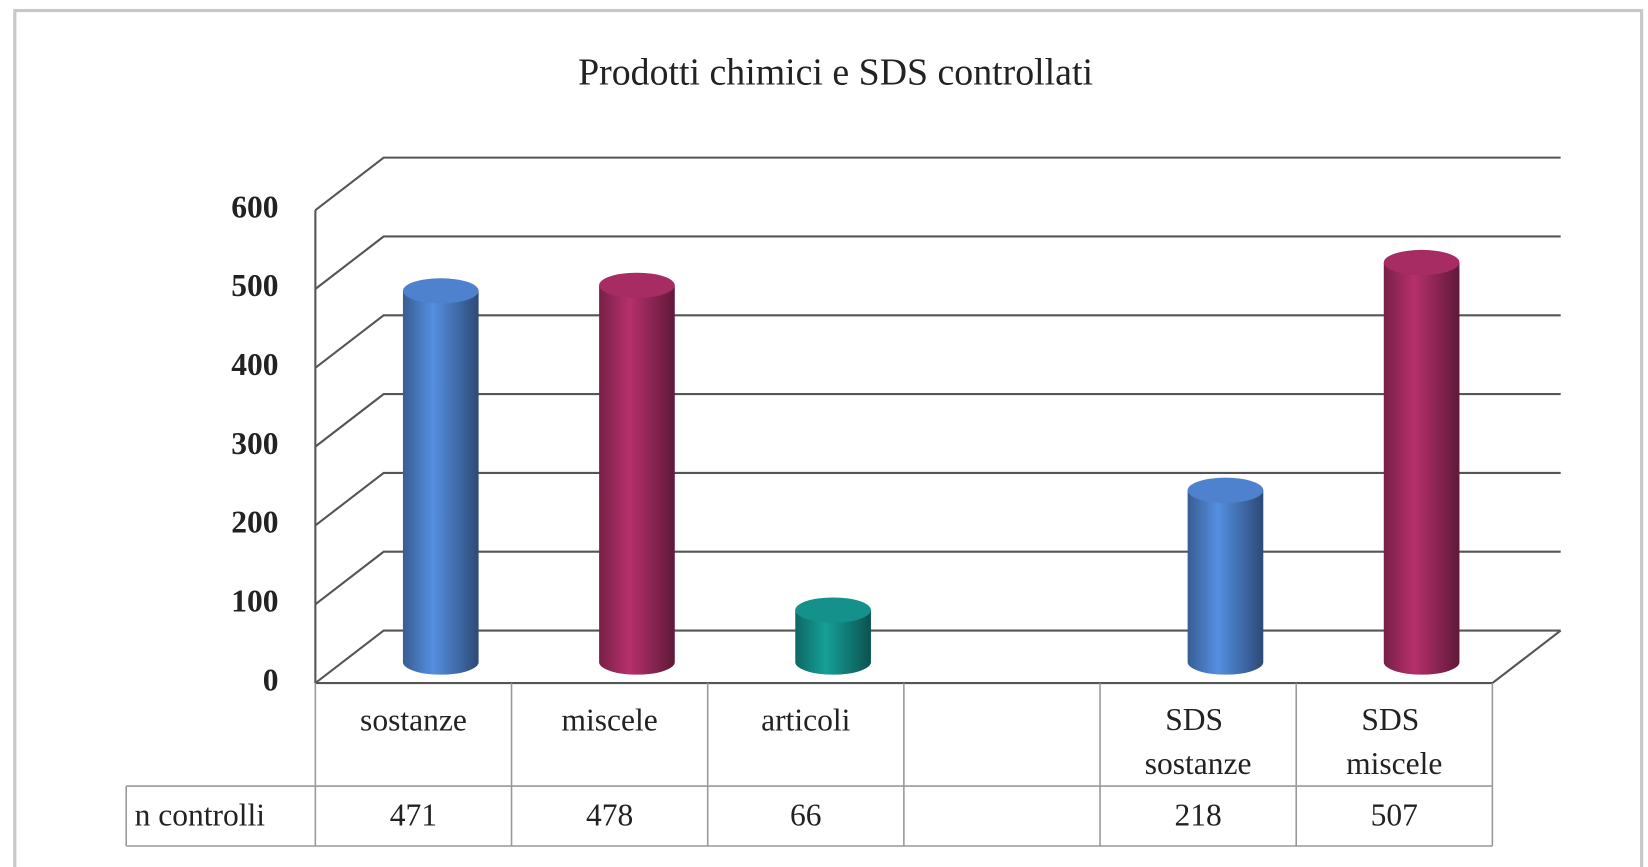 The width and height of the screenshot is (1648, 867). What do you see at coordinates (271, 679) in the screenshot?
I see `y-tick-label: 0` at bounding box center [271, 679].